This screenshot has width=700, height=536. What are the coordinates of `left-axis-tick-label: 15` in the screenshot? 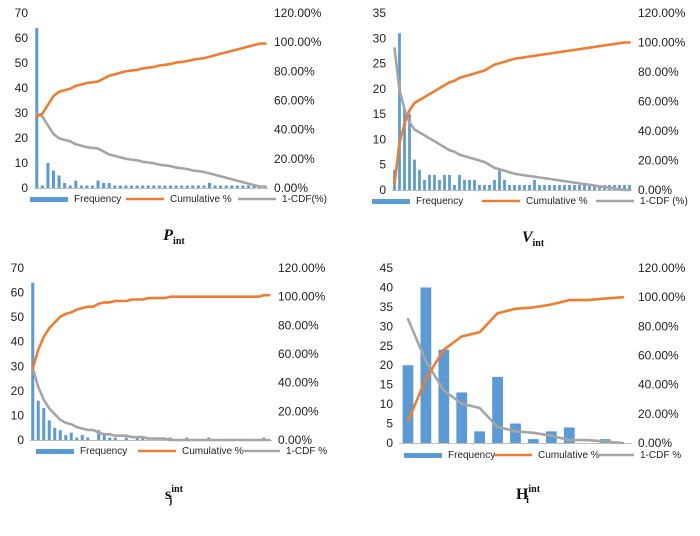 It's located at (387, 385).